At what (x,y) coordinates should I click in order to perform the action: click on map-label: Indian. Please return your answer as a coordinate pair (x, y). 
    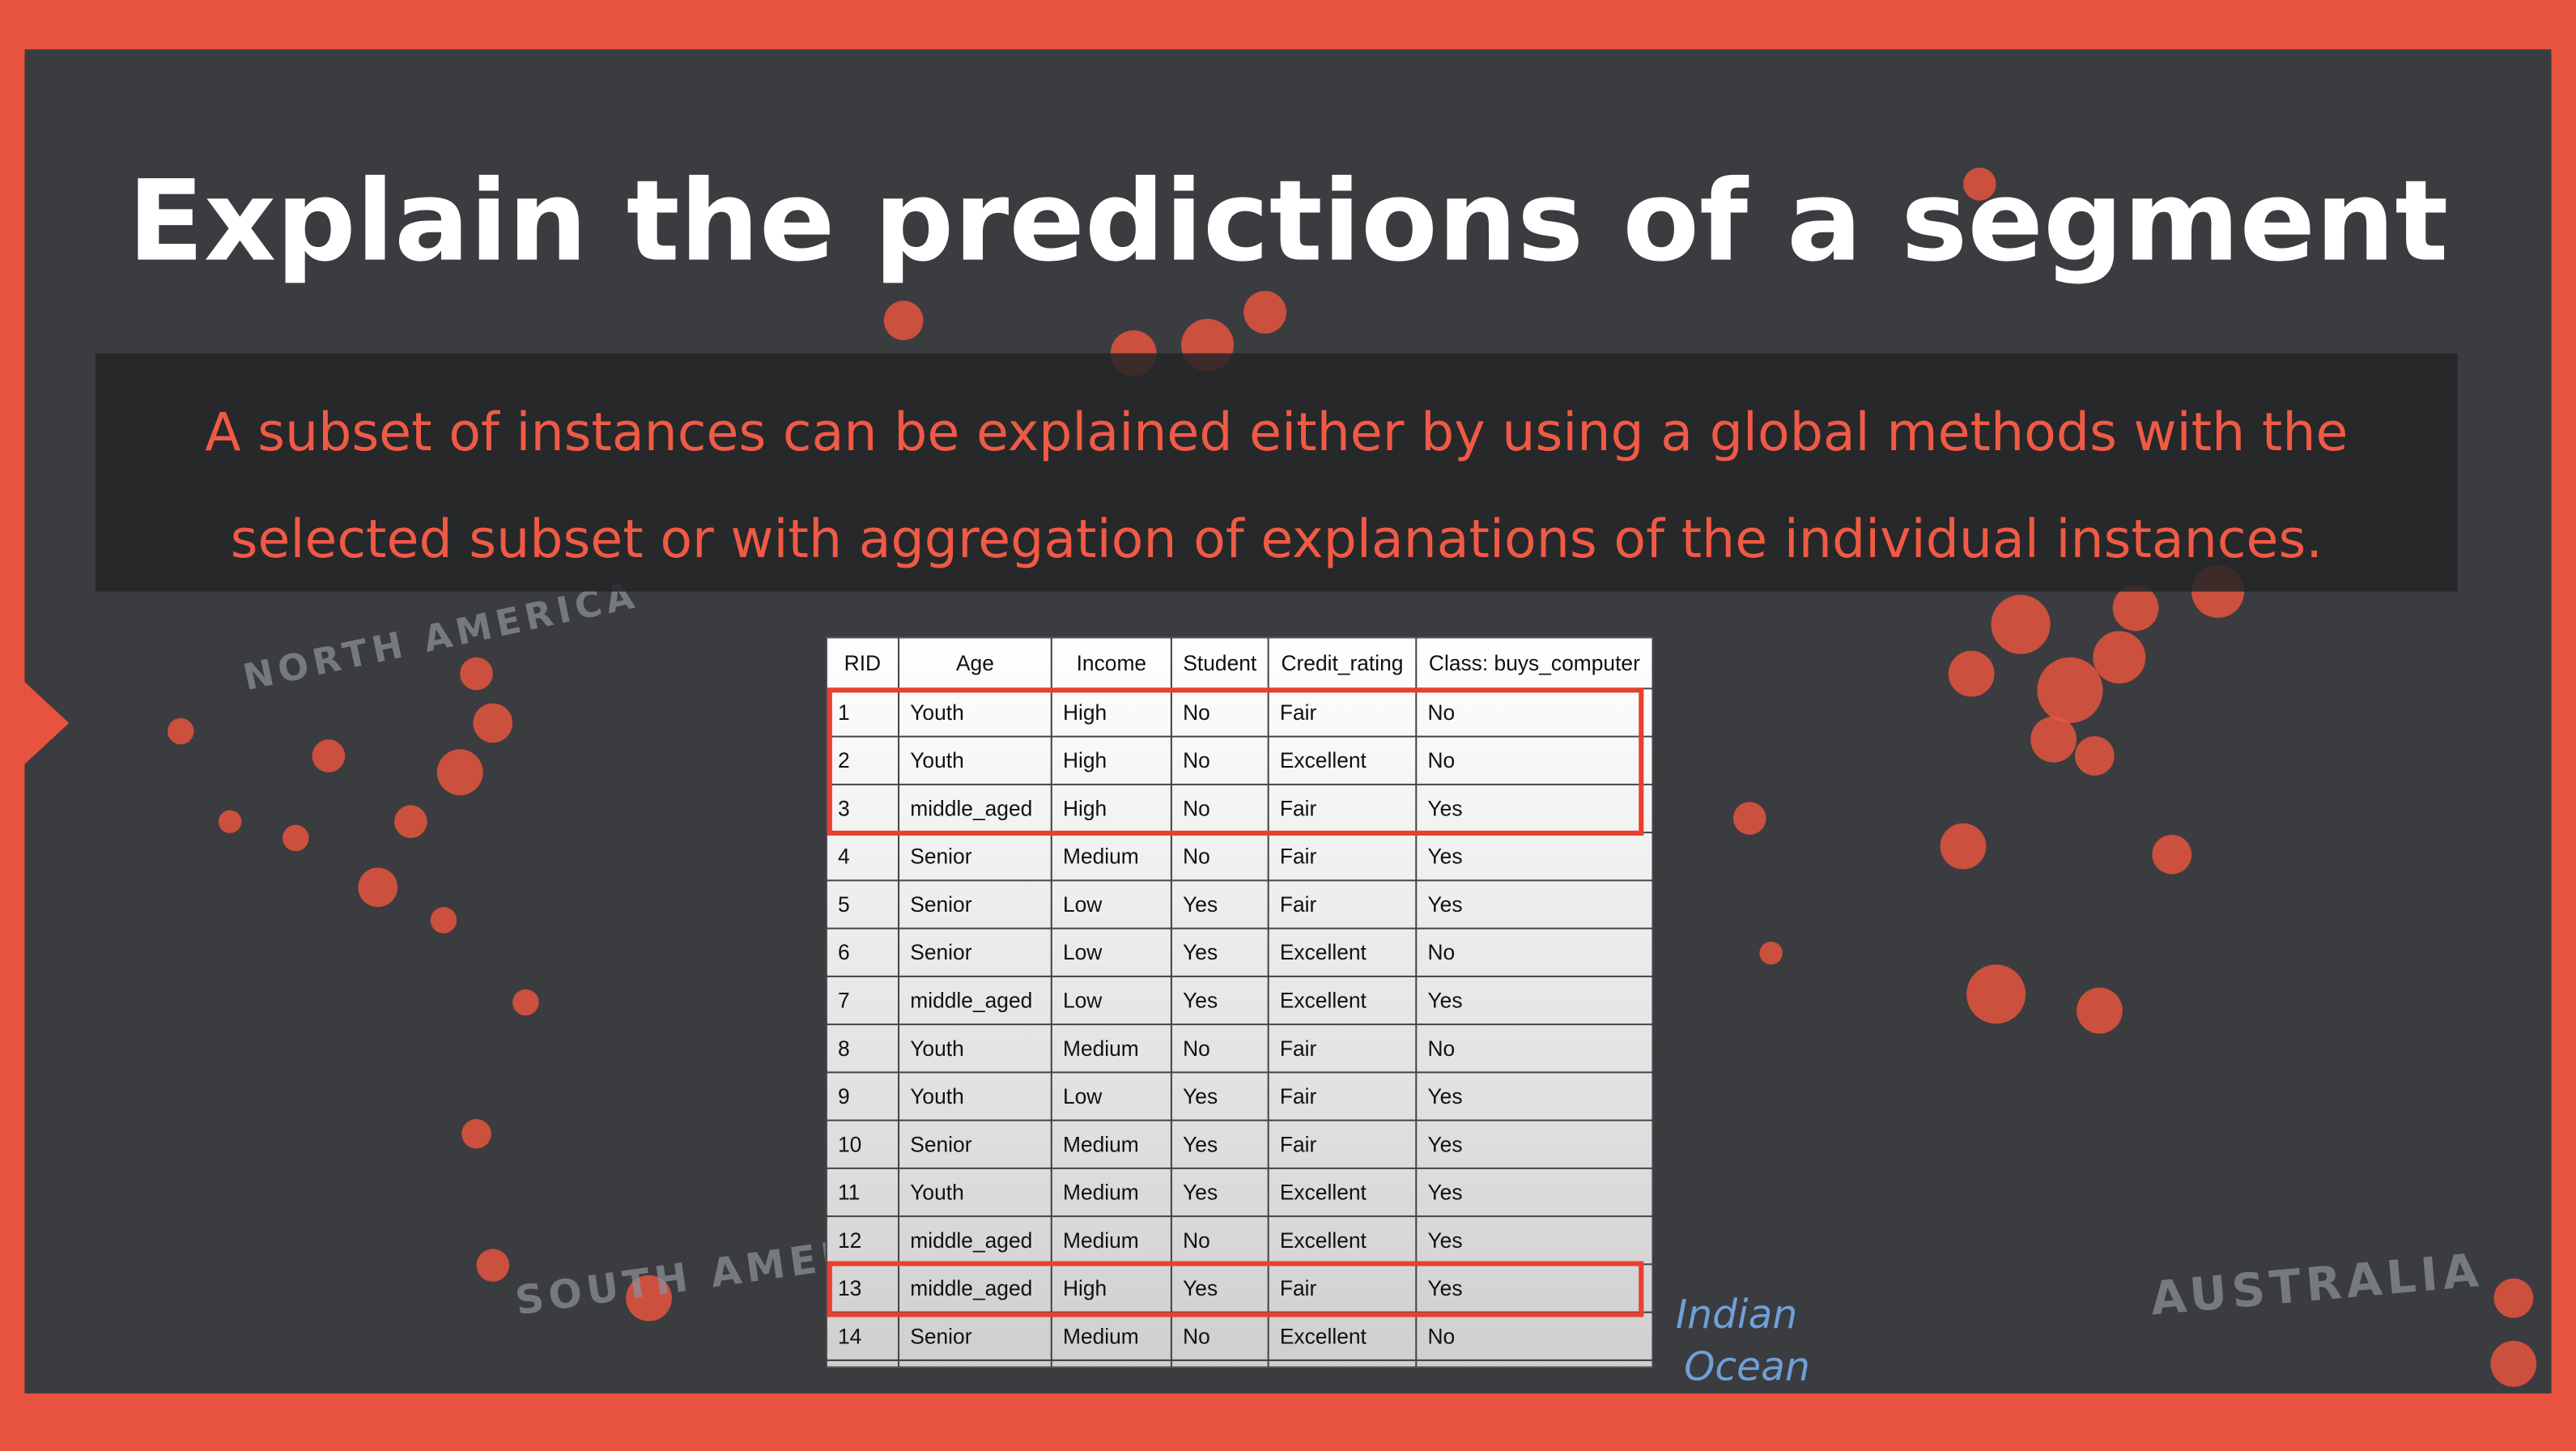
    Looking at the image, I should click on (1736, 1315).